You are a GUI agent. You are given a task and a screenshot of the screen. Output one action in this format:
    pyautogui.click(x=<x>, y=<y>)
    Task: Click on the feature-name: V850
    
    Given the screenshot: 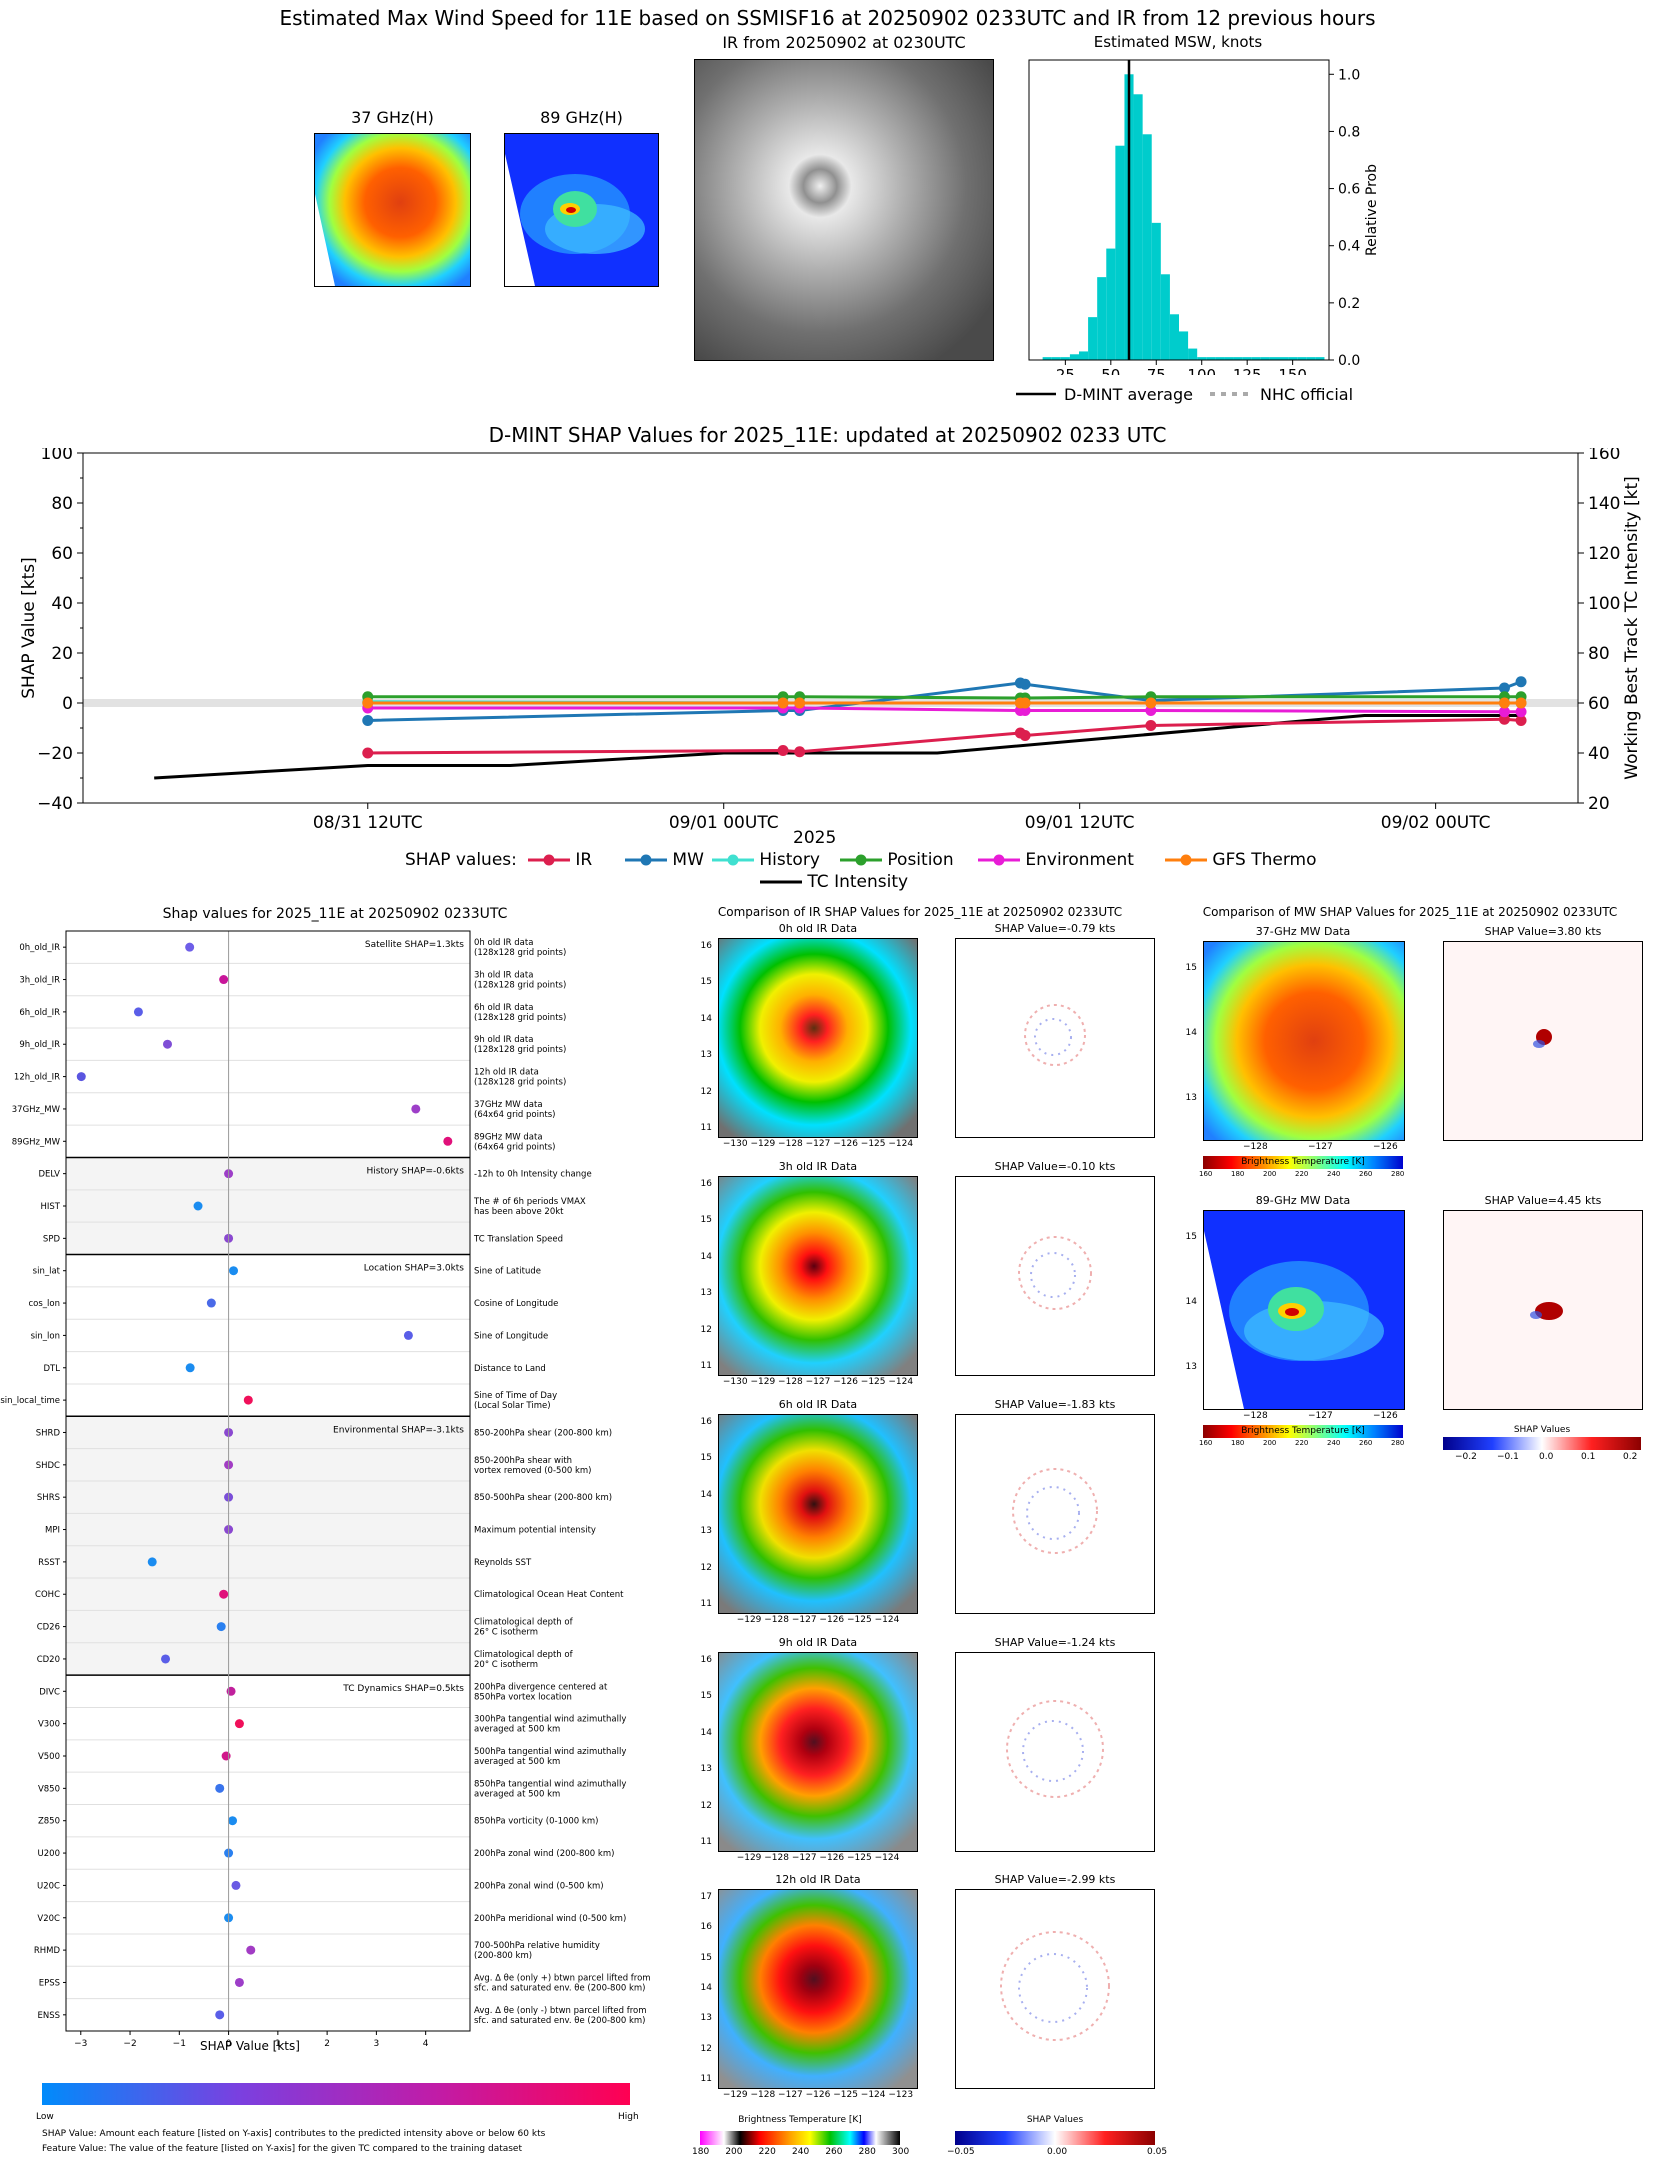 What is the action you would take?
    pyautogui.click(x=49, y=1789)
    